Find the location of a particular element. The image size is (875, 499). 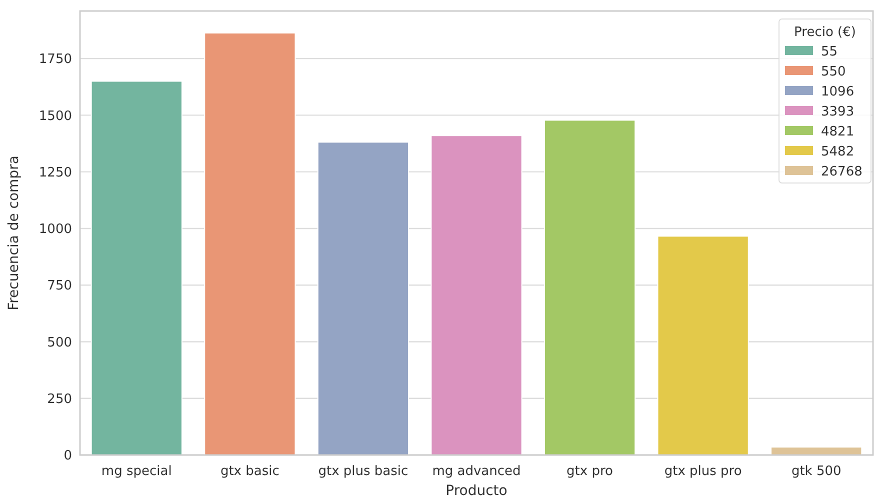

y-tick-label: 1750 is located at coordinates (55, 60).